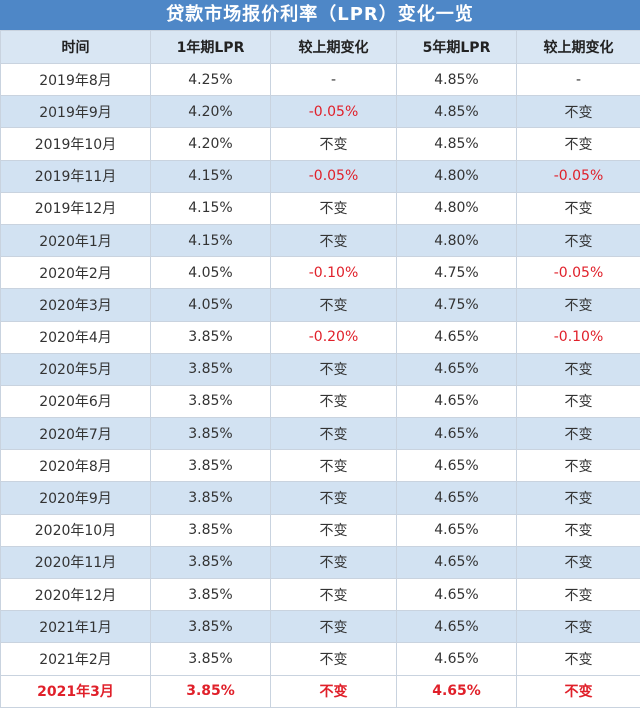 This screenshot has height=714, width=640. Describe the element at coordinates (578, 47) in the screenshot. I see `header-5y-change: 较上期变化` at that location.